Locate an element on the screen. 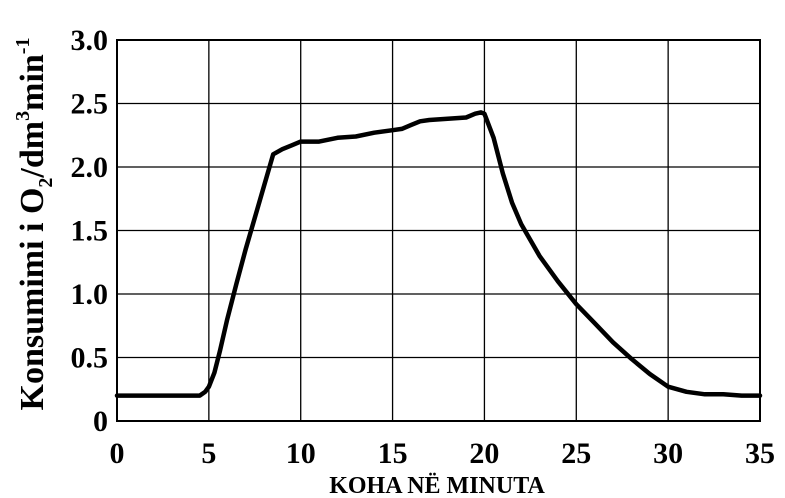  x-tick-label-35: 35 is located at coordinates (760, 453).